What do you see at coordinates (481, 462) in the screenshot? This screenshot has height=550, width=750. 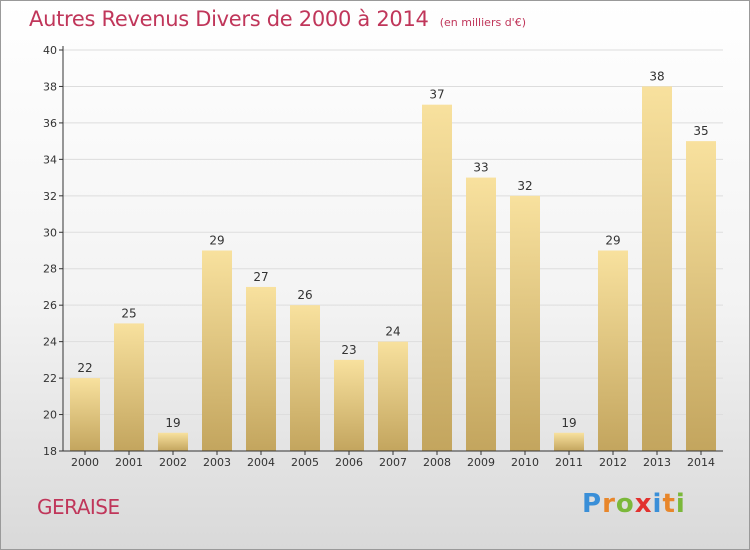 I see `x-tick-label: 2009` at bounding box center [481, 462].